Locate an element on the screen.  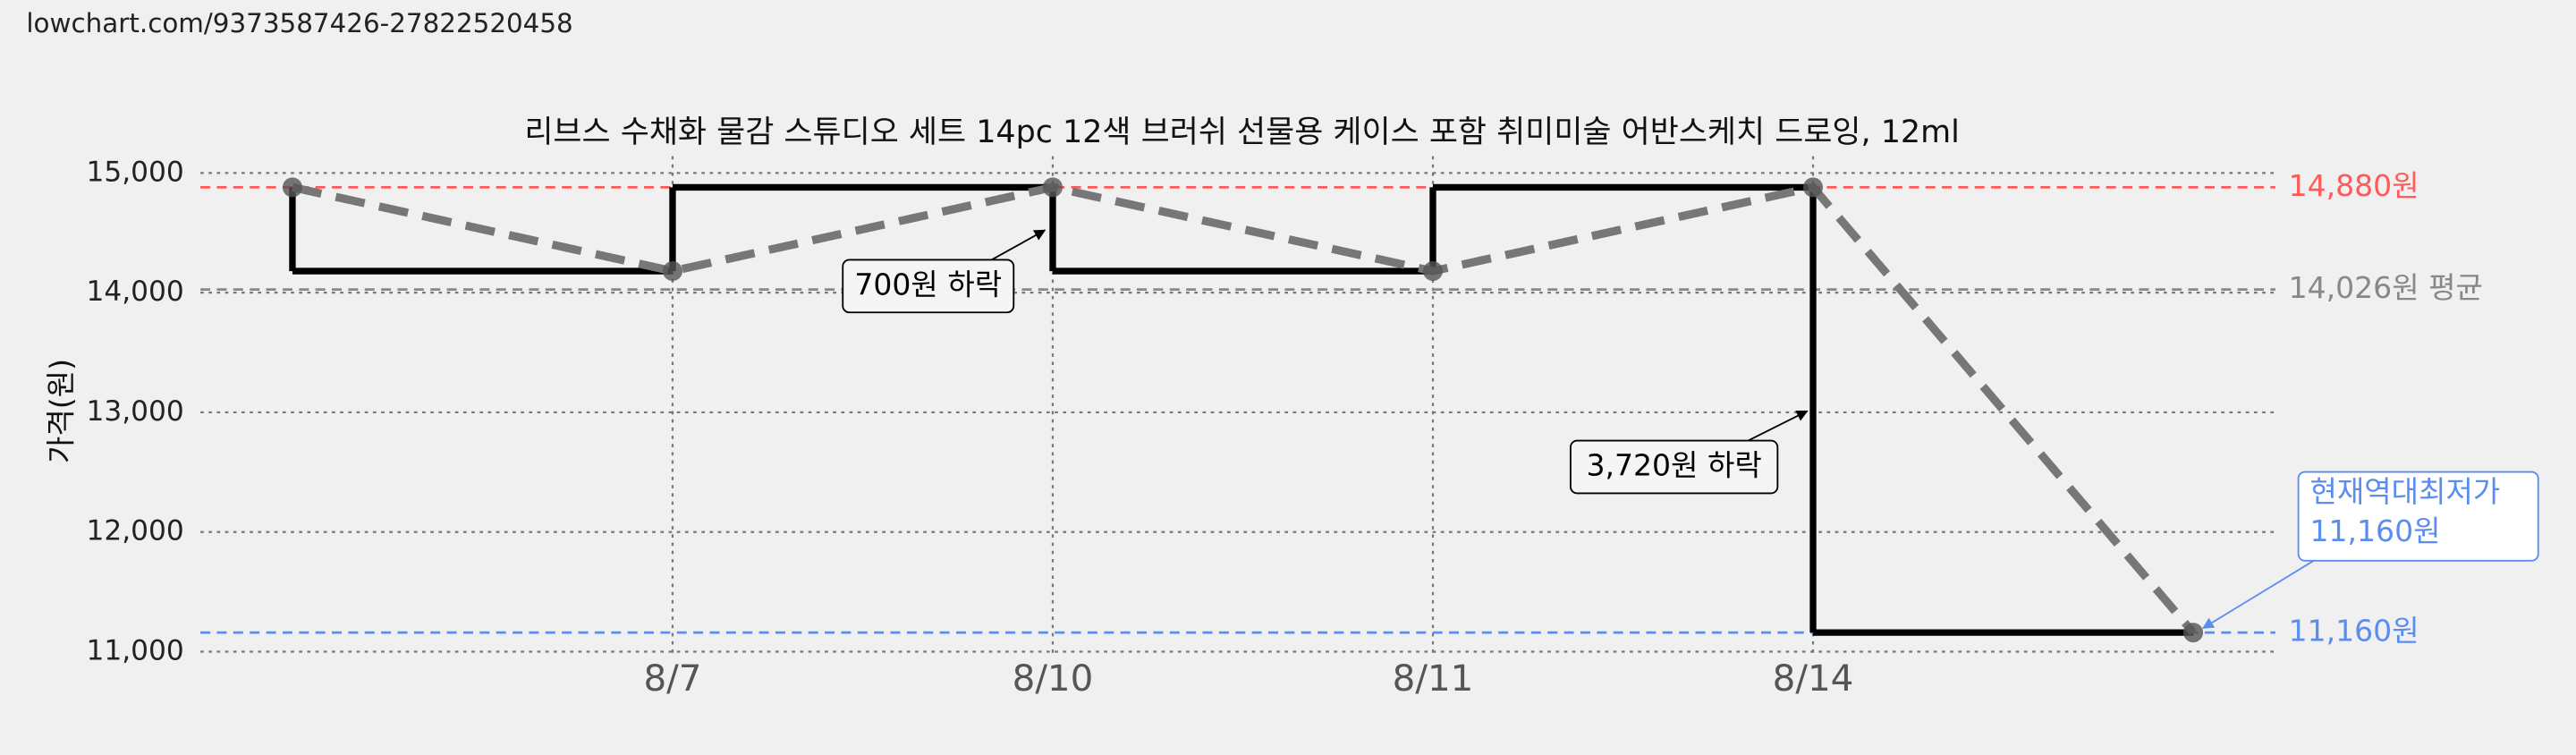
x-tick-label: 8/10 is located at coordinates (1053, 678).